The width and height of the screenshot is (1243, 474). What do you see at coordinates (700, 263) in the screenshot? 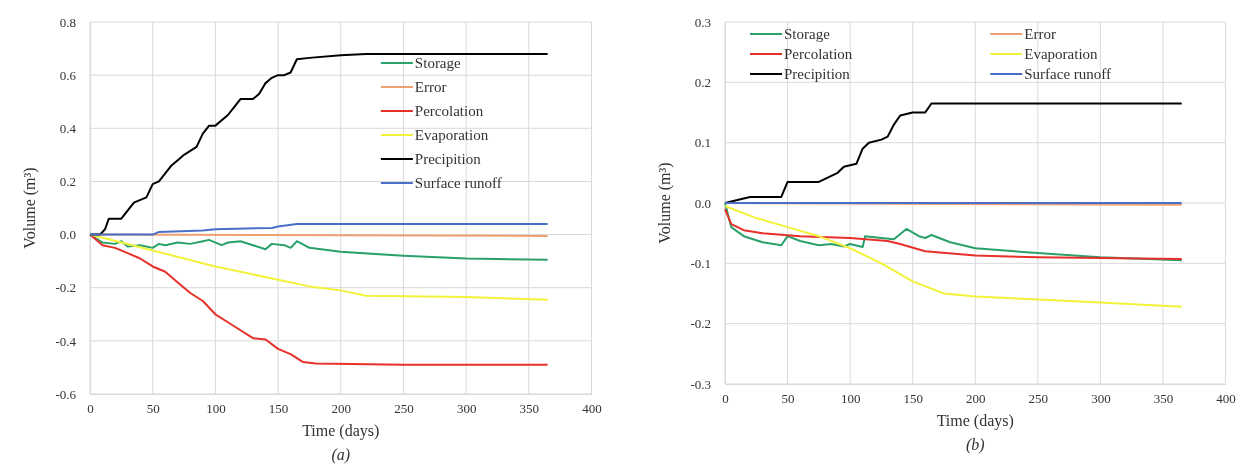
I see `y-tick-label: -0.1` at bounding box center [700, 263].